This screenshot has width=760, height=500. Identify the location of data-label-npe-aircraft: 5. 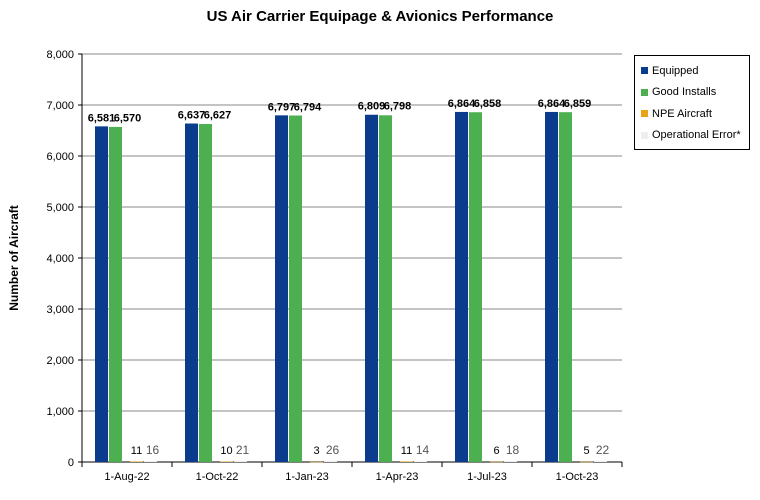
(586, 451).